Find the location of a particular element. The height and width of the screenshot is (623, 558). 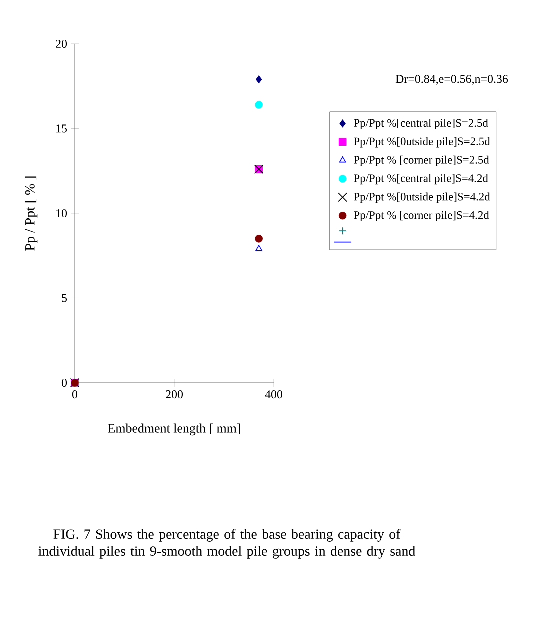

y-tick-label: 15 is located at coordinates (62, 128).